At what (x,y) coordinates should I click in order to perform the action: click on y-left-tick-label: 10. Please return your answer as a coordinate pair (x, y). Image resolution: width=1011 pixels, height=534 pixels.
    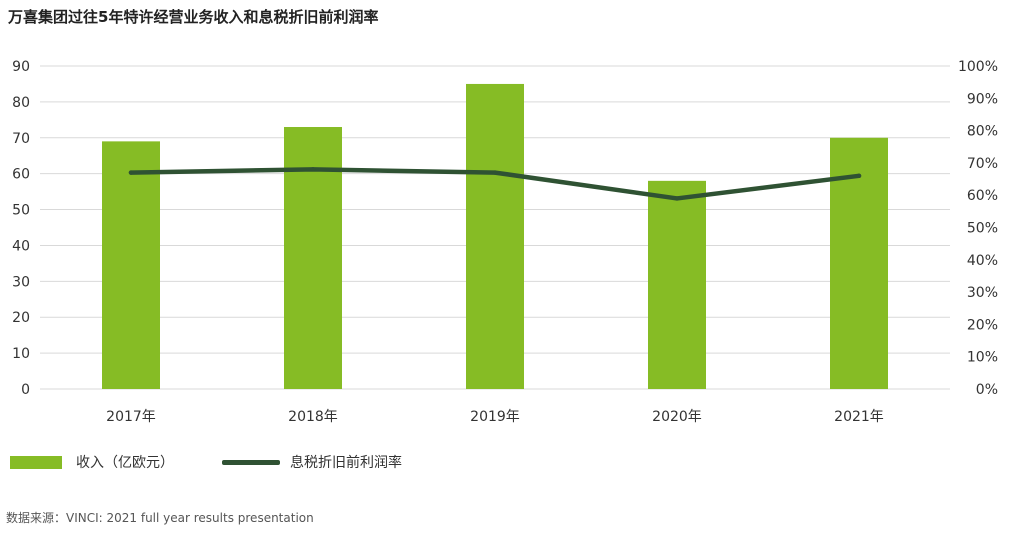
    Looking at the image, I should click on (21, 354).